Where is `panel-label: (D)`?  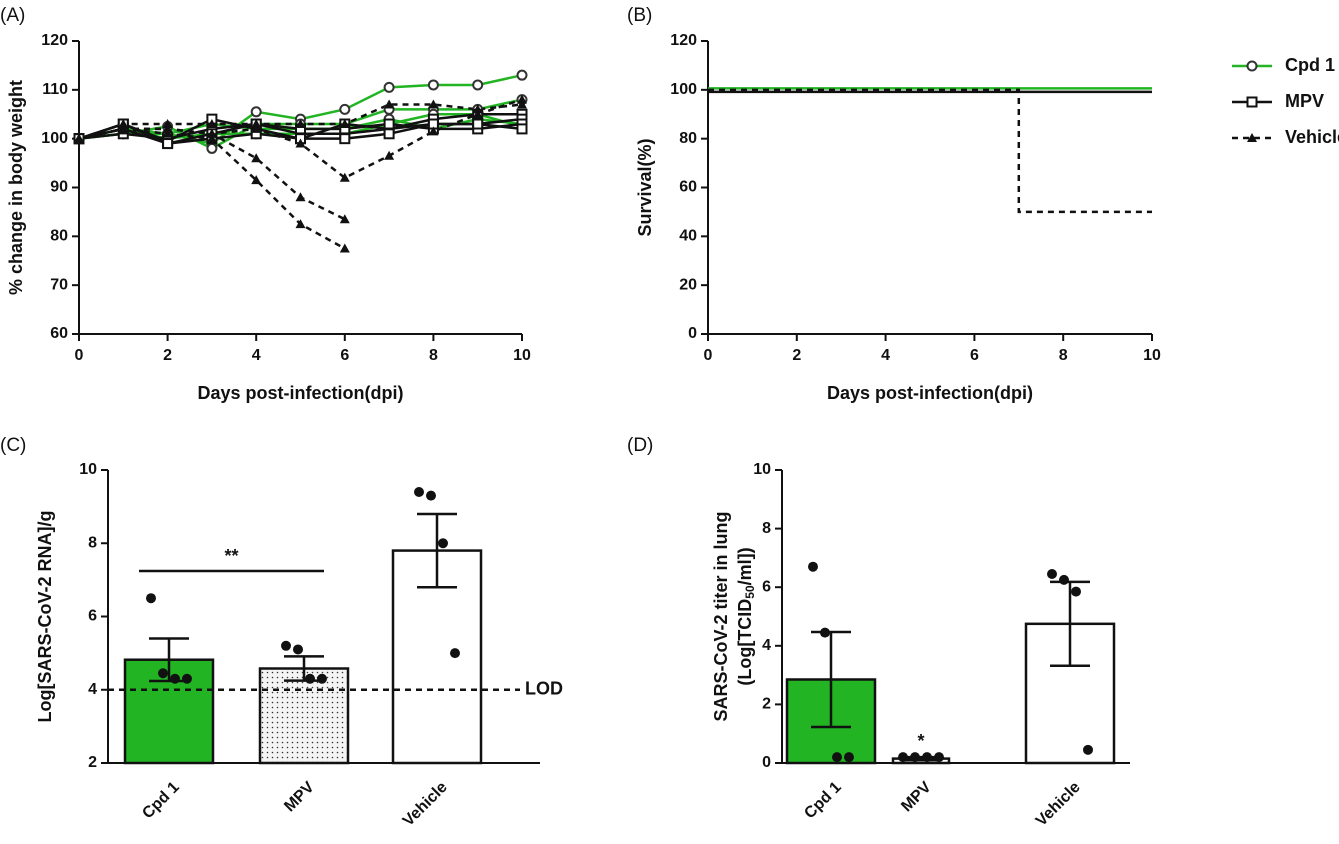
panel-label: (D) is located at coordinates (640, 445).